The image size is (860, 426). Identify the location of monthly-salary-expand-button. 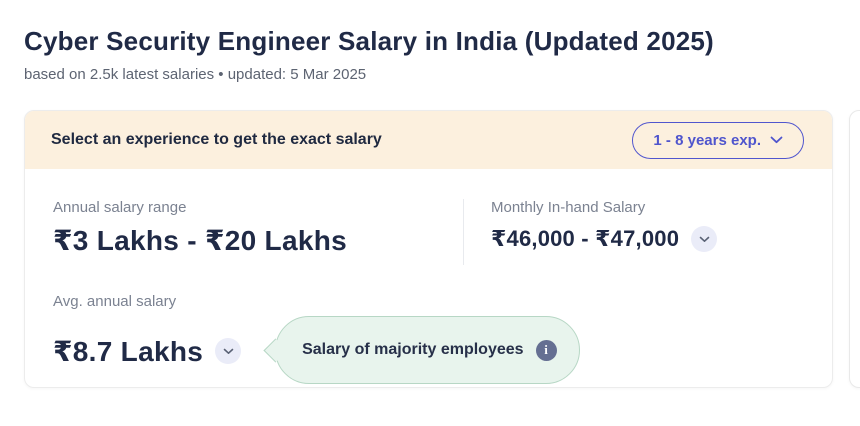
(704, 239).